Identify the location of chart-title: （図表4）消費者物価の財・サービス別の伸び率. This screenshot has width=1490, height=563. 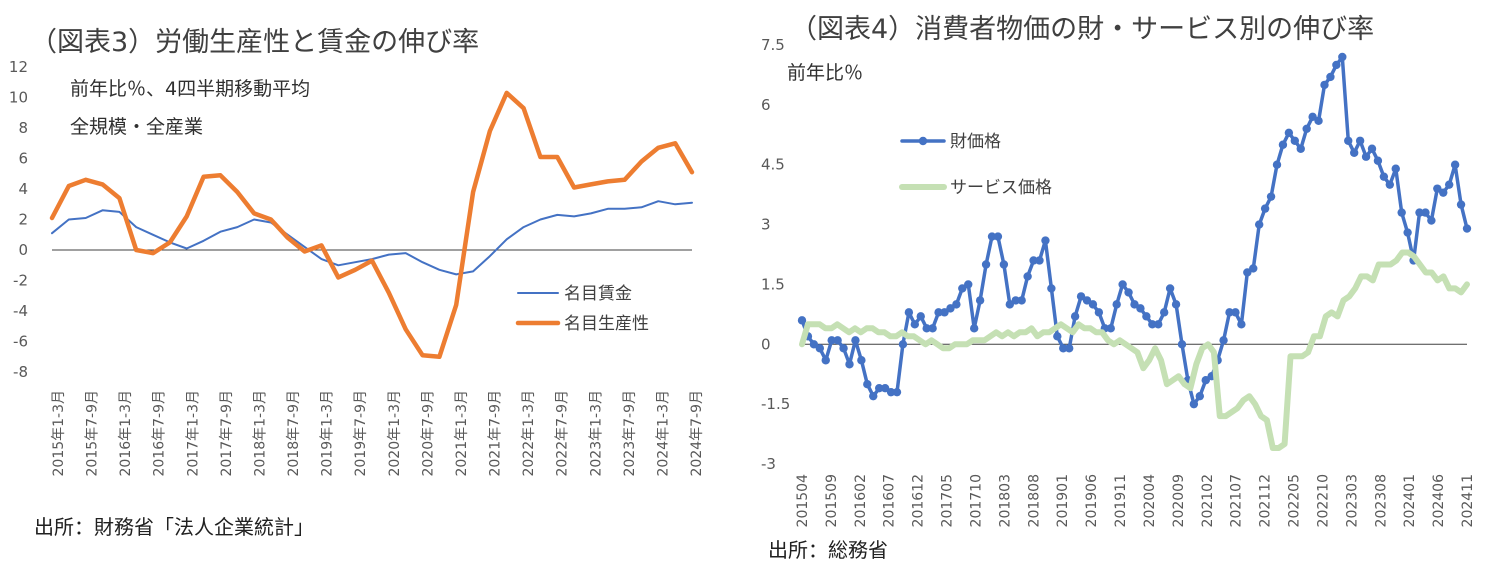
(1082, 29).